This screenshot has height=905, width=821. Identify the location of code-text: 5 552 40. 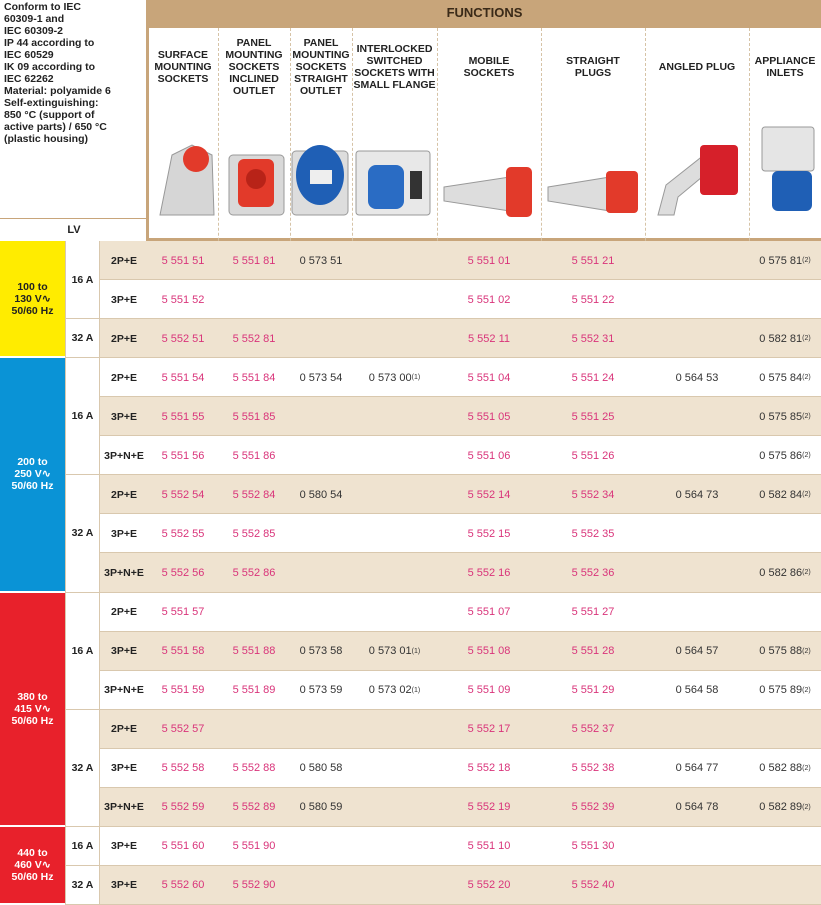
(593, 885).